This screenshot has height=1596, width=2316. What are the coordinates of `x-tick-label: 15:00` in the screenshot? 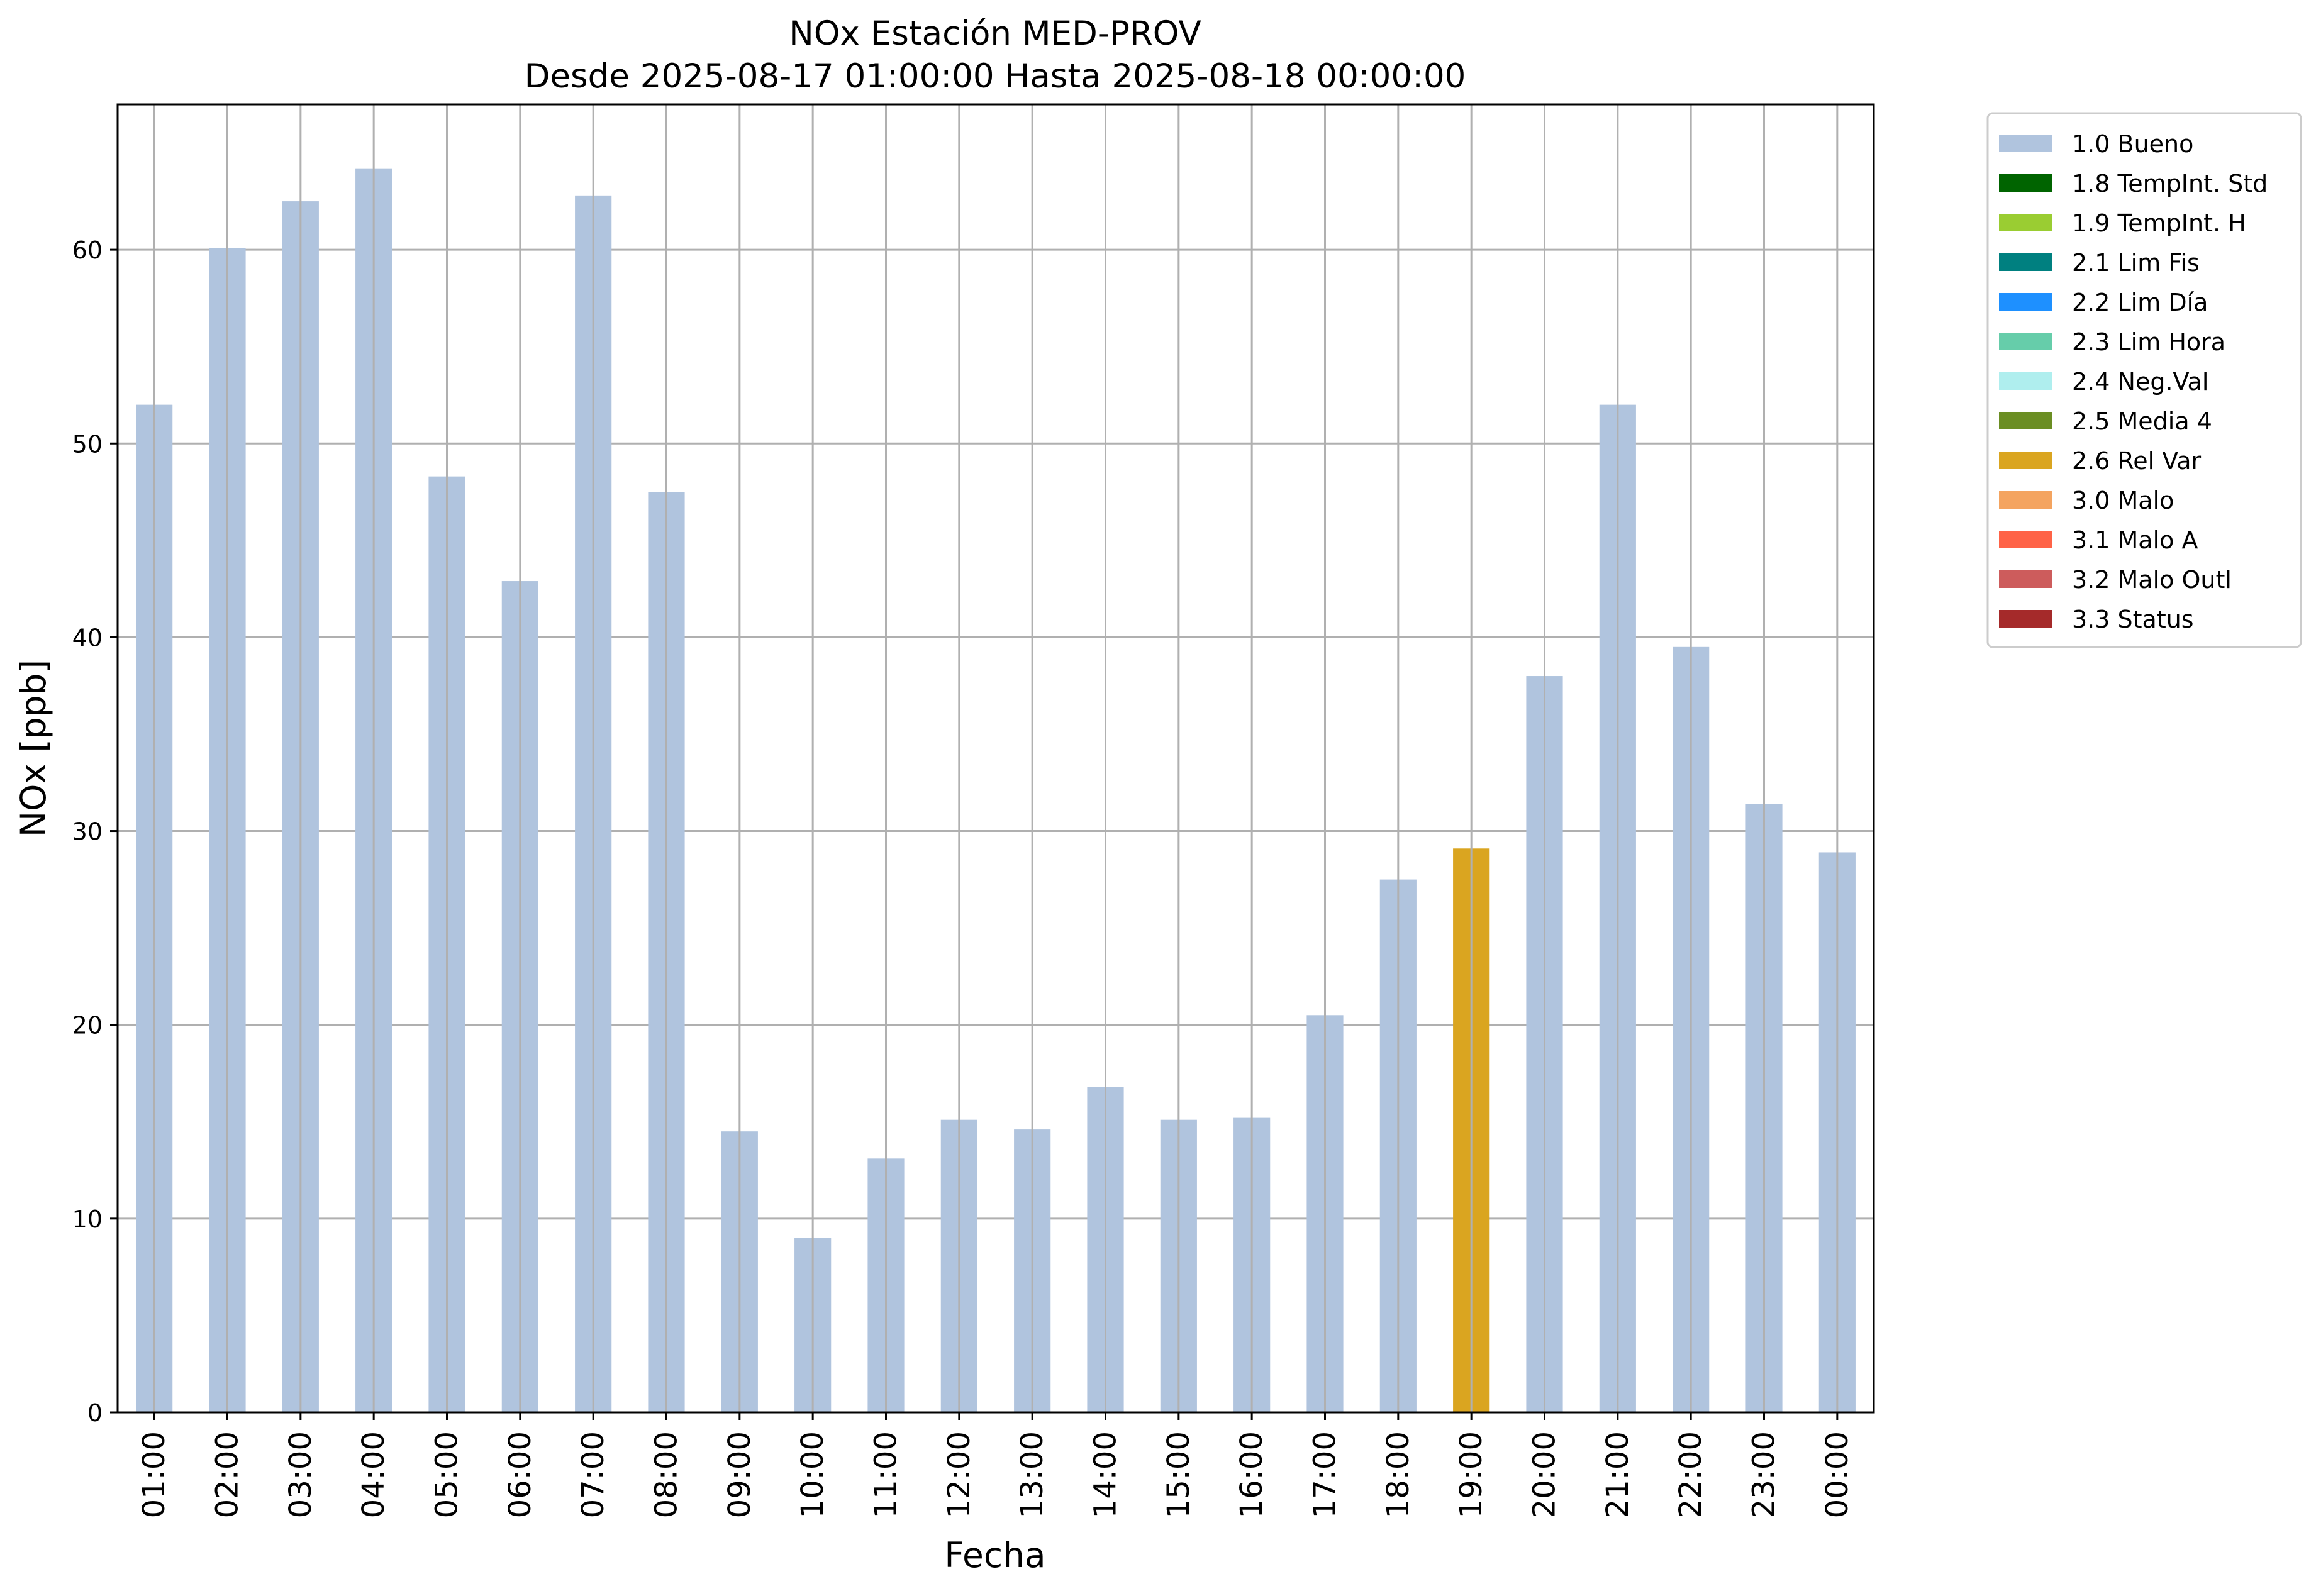 It's located at (1178, 1474).